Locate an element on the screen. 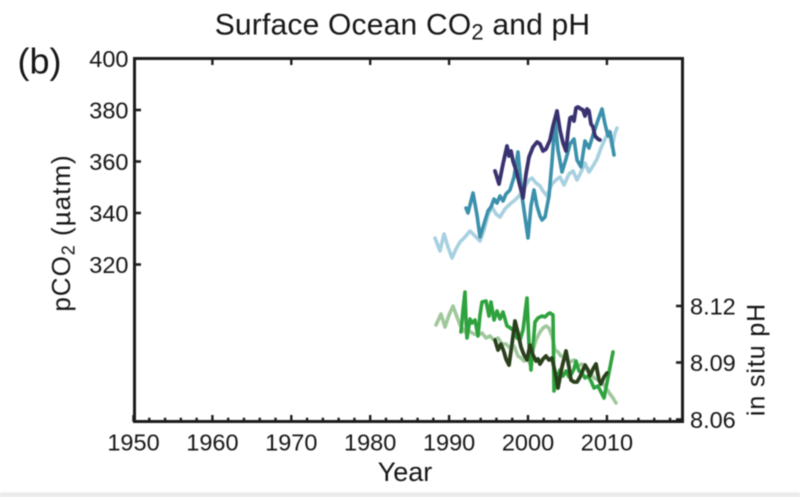 This screenshot has height=497, width=800. svg-text: 380 is located at coordinates (108, 110).